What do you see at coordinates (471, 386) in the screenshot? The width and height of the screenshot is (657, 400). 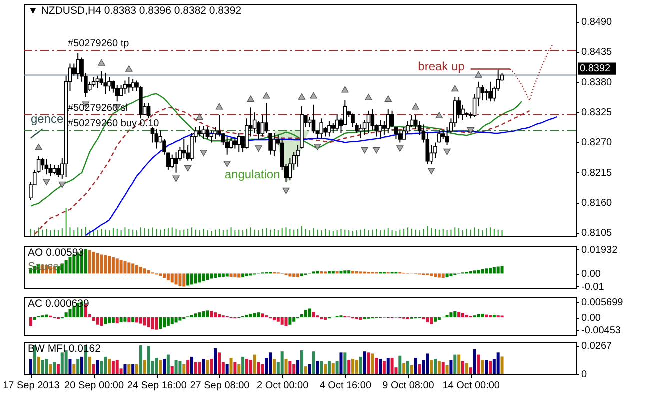 I see `x-tick-label: 14 Oct 00:00` at bounding box center [471, 386].